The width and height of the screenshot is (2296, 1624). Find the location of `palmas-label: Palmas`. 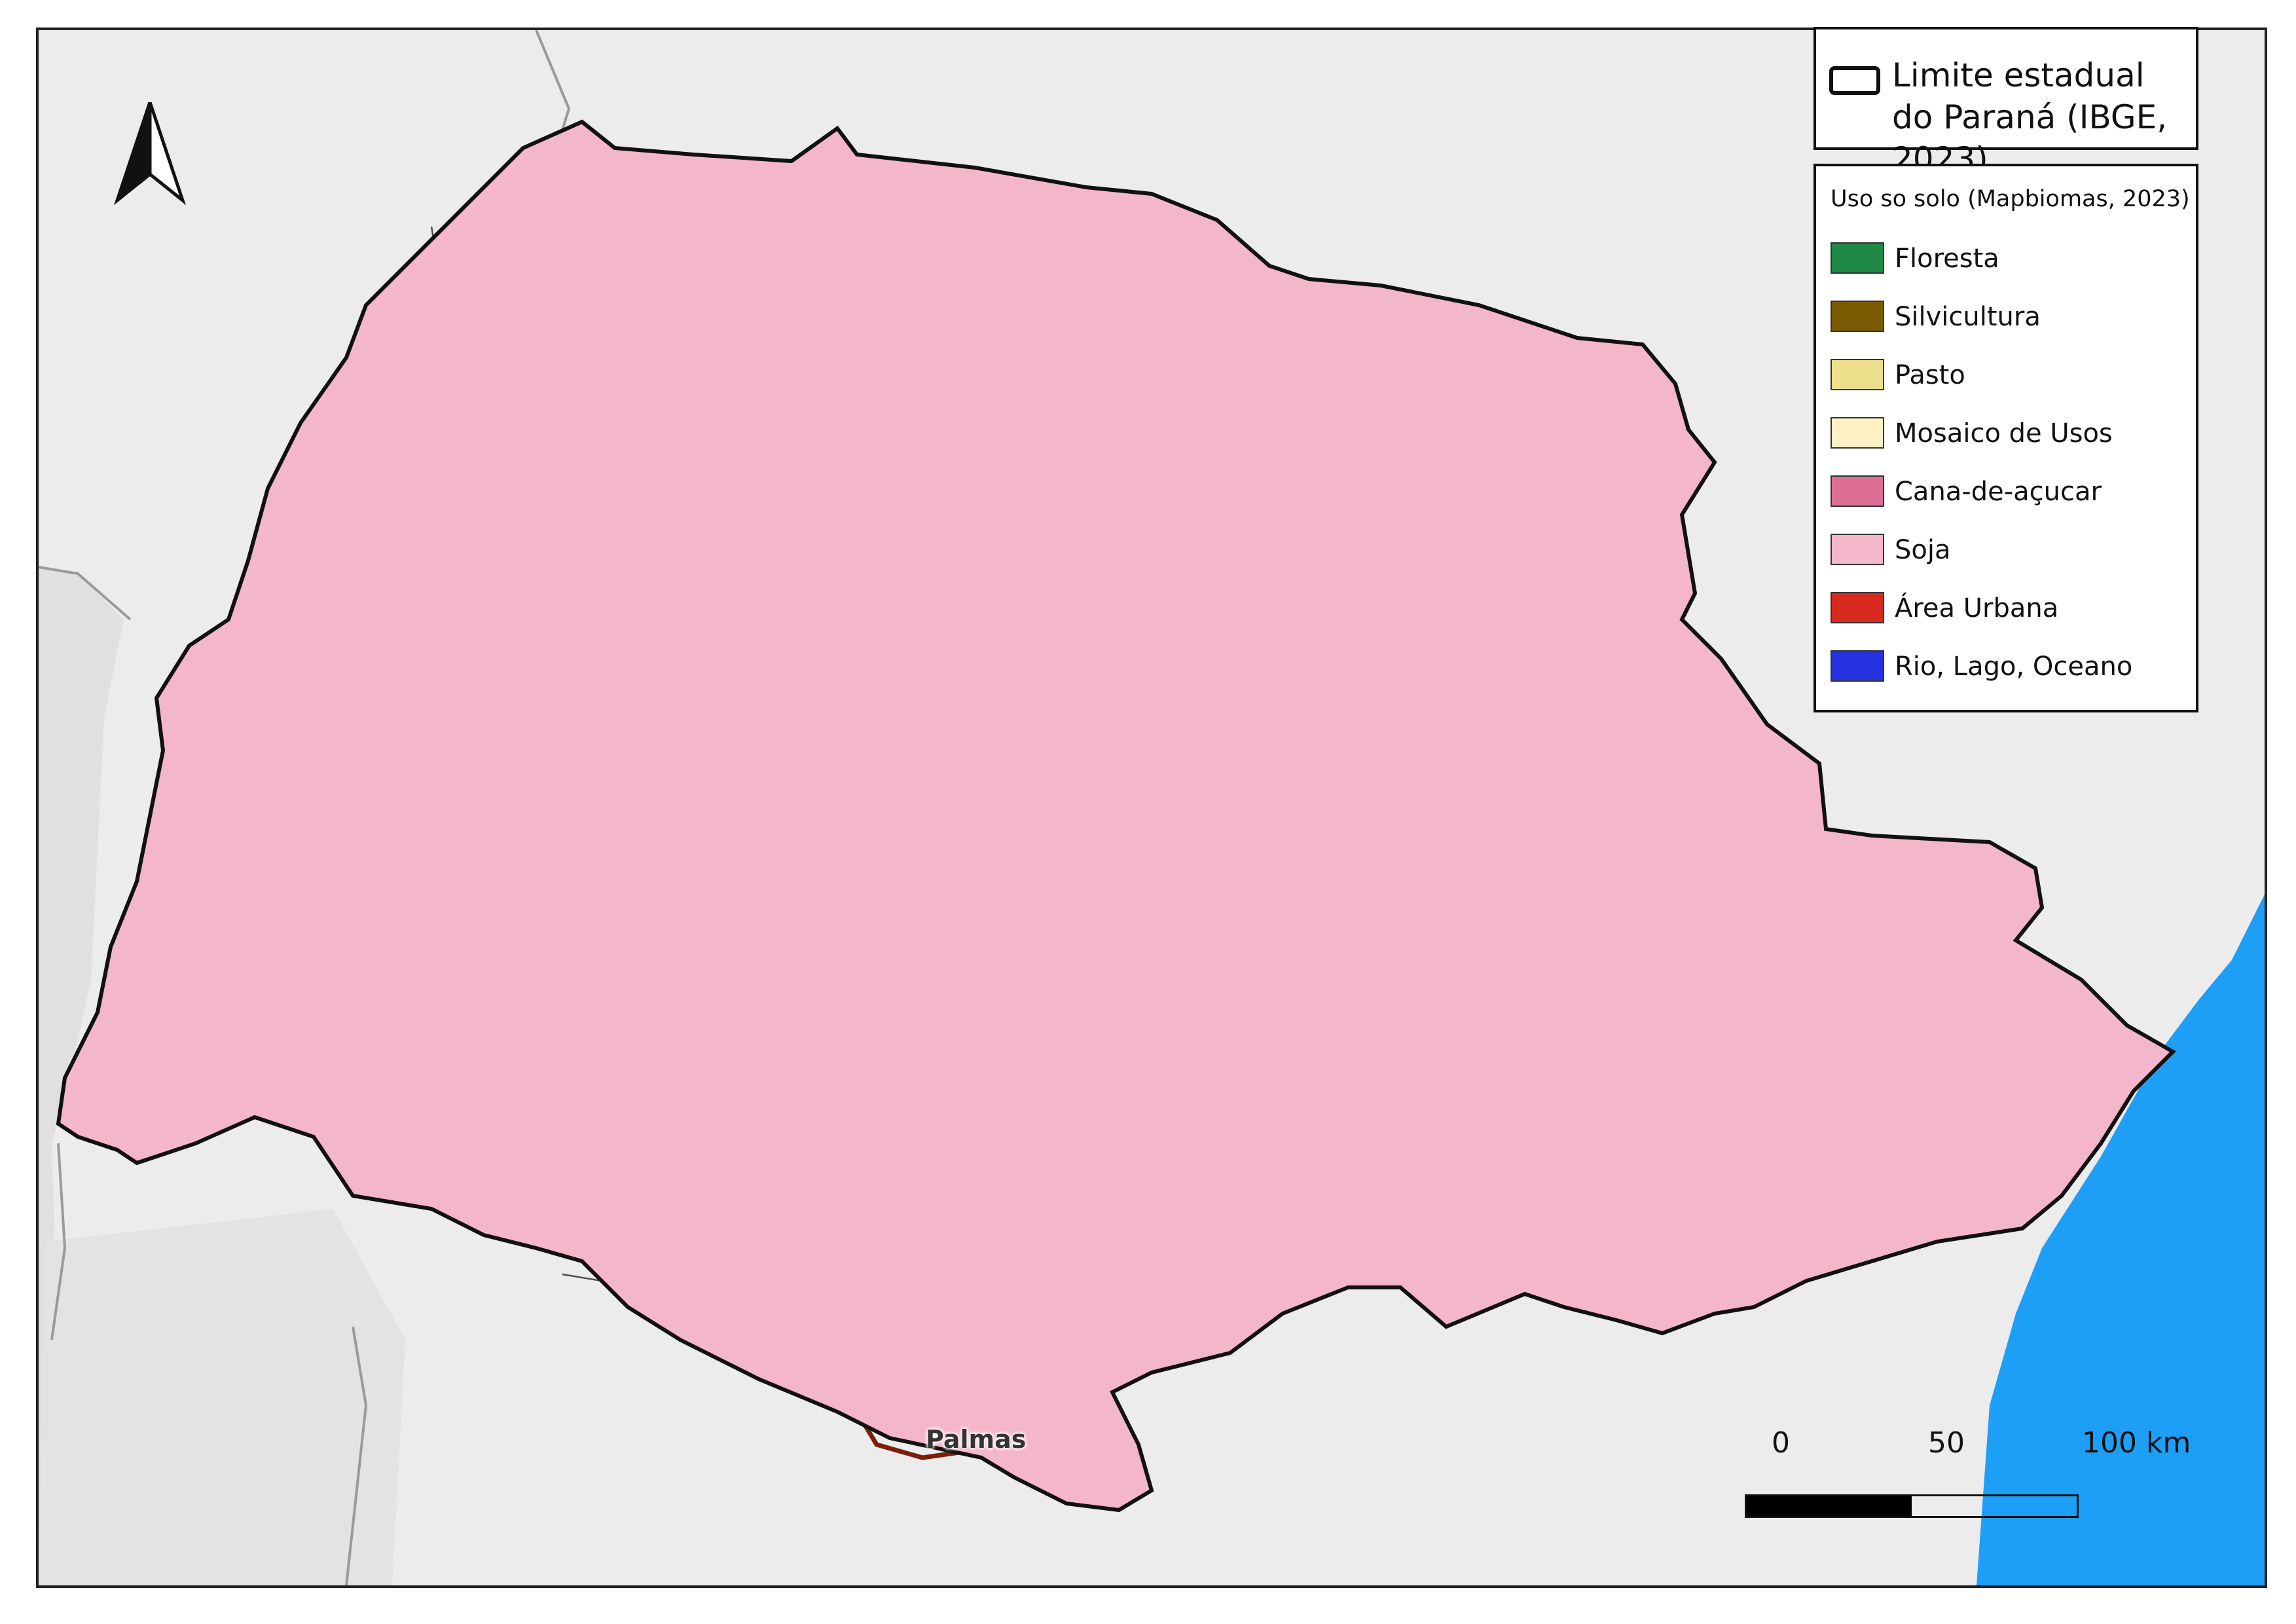

palmas-label: Palmas is located at coordinates (976, 1439).